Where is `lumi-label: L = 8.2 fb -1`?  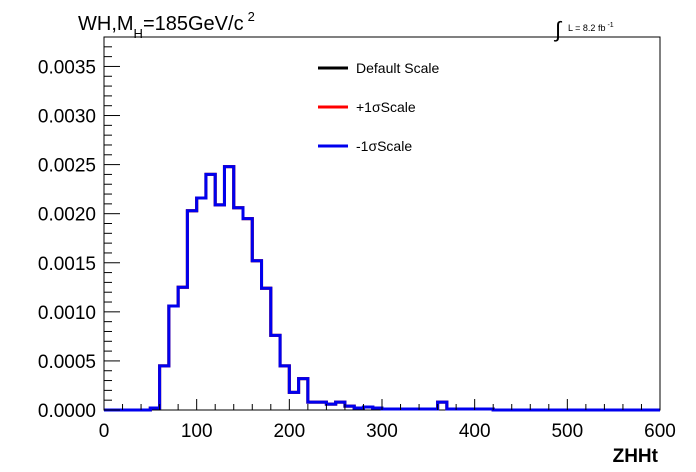
lumi-label: L = 8.2 fb -1 is located at coordinates (591, 27).